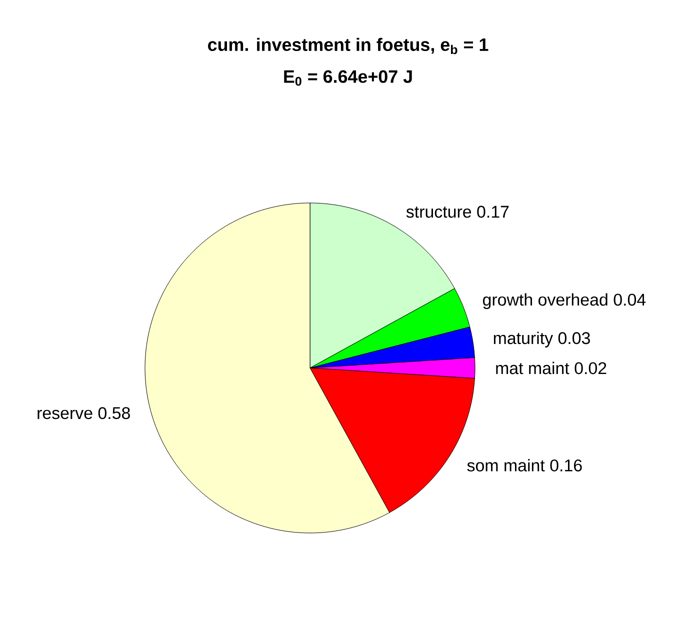 The height and width of the screenshot is (618, 696). What do you see at coordinates (65, 415) in the screenshot?
I see `slice-label: reserve` at bounding box center [65, 415].